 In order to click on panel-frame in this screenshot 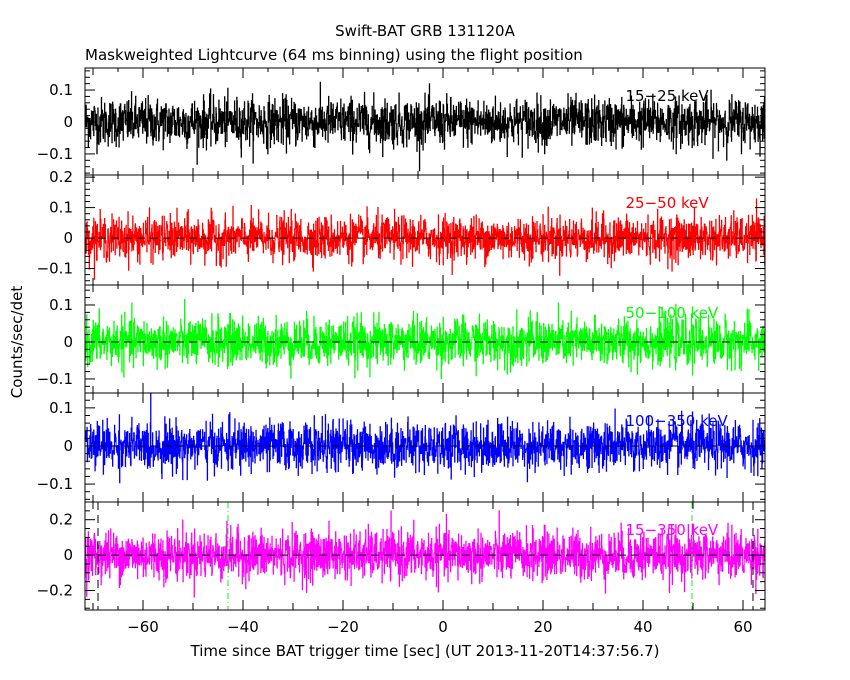, I will do `click(425, 556)`.